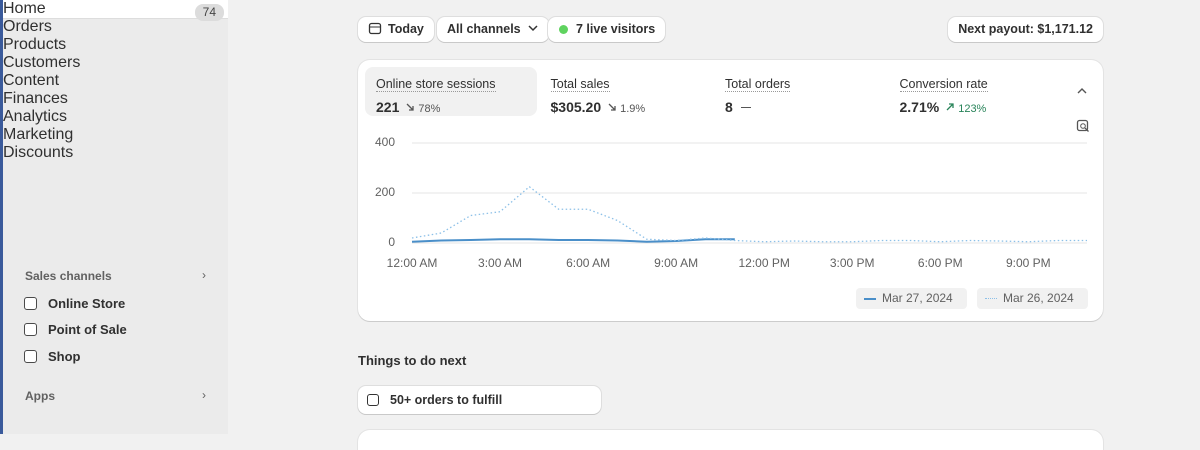  Describe the element at coordinates (68, 276) in the screenshot. I see `section-title: Sales channels` at that location.